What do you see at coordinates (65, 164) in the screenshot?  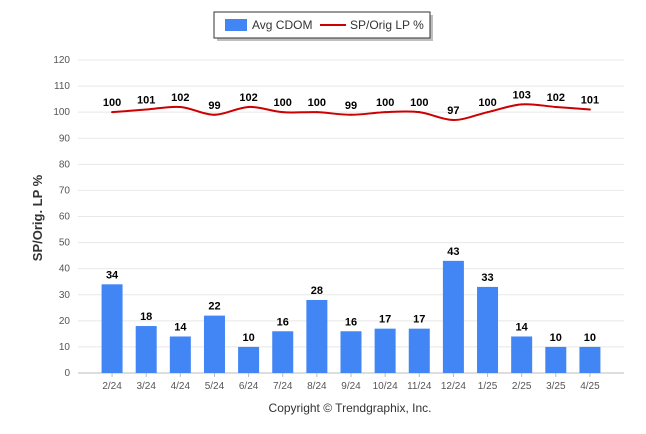 I see `y-tick-label: 80` at bounding box center [65, 164].